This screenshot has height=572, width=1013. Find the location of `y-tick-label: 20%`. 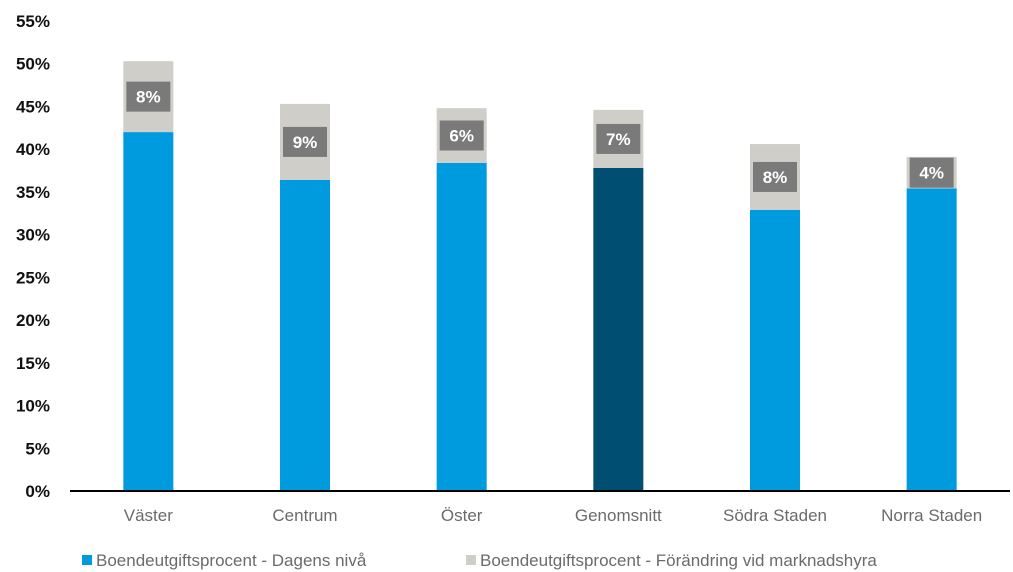

y-tick-label: 20% is located at coordinates (33, 320).